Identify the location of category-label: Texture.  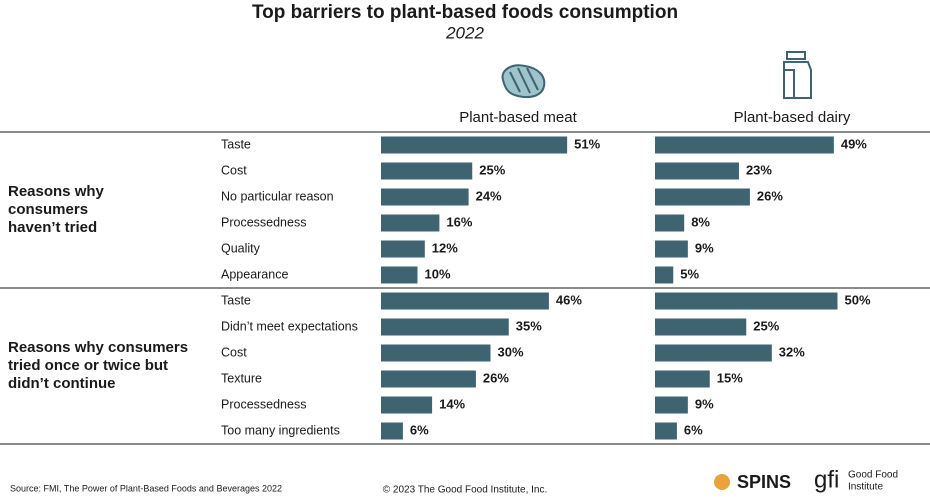
(241, 378).